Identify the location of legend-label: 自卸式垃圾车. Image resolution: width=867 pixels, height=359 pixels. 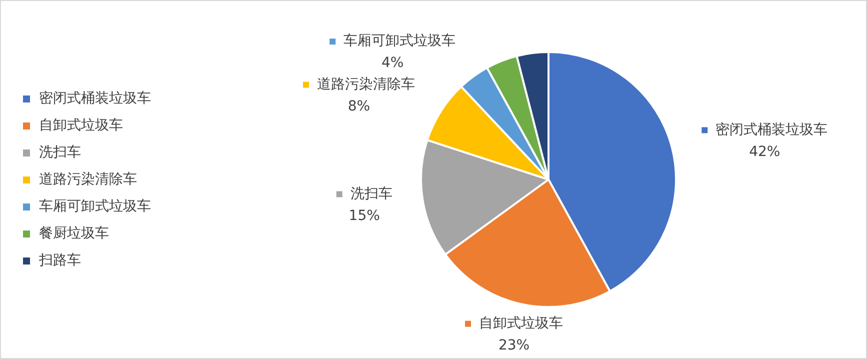
(521, 323).